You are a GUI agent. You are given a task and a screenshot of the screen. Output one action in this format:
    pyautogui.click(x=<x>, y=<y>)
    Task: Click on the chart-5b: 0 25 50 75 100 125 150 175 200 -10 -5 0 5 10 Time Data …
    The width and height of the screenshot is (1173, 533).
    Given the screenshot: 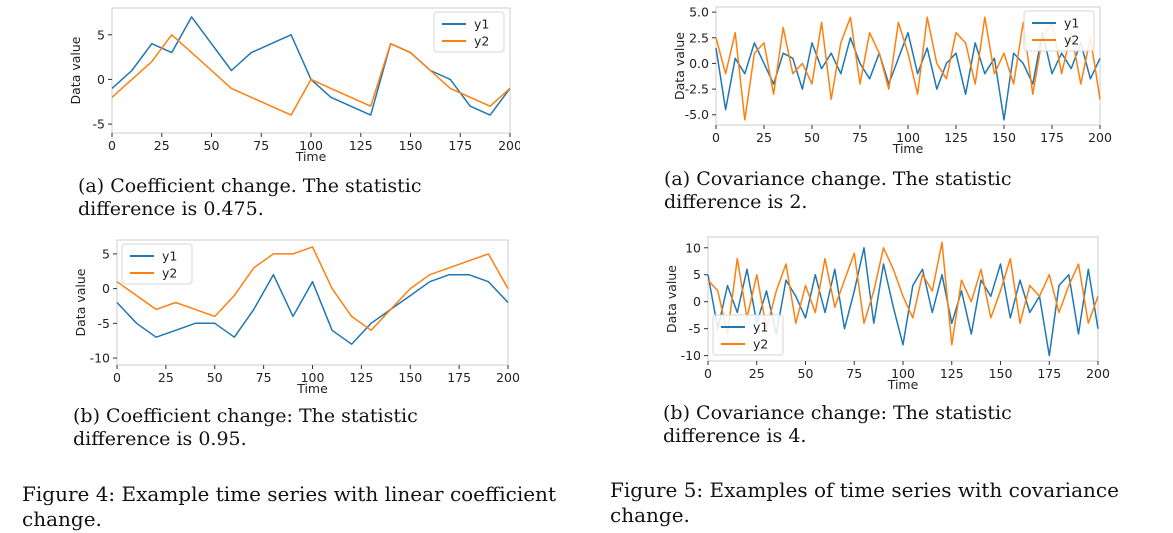 What is the action you would take?
    pyautogui.click(x=887, y=314)
    